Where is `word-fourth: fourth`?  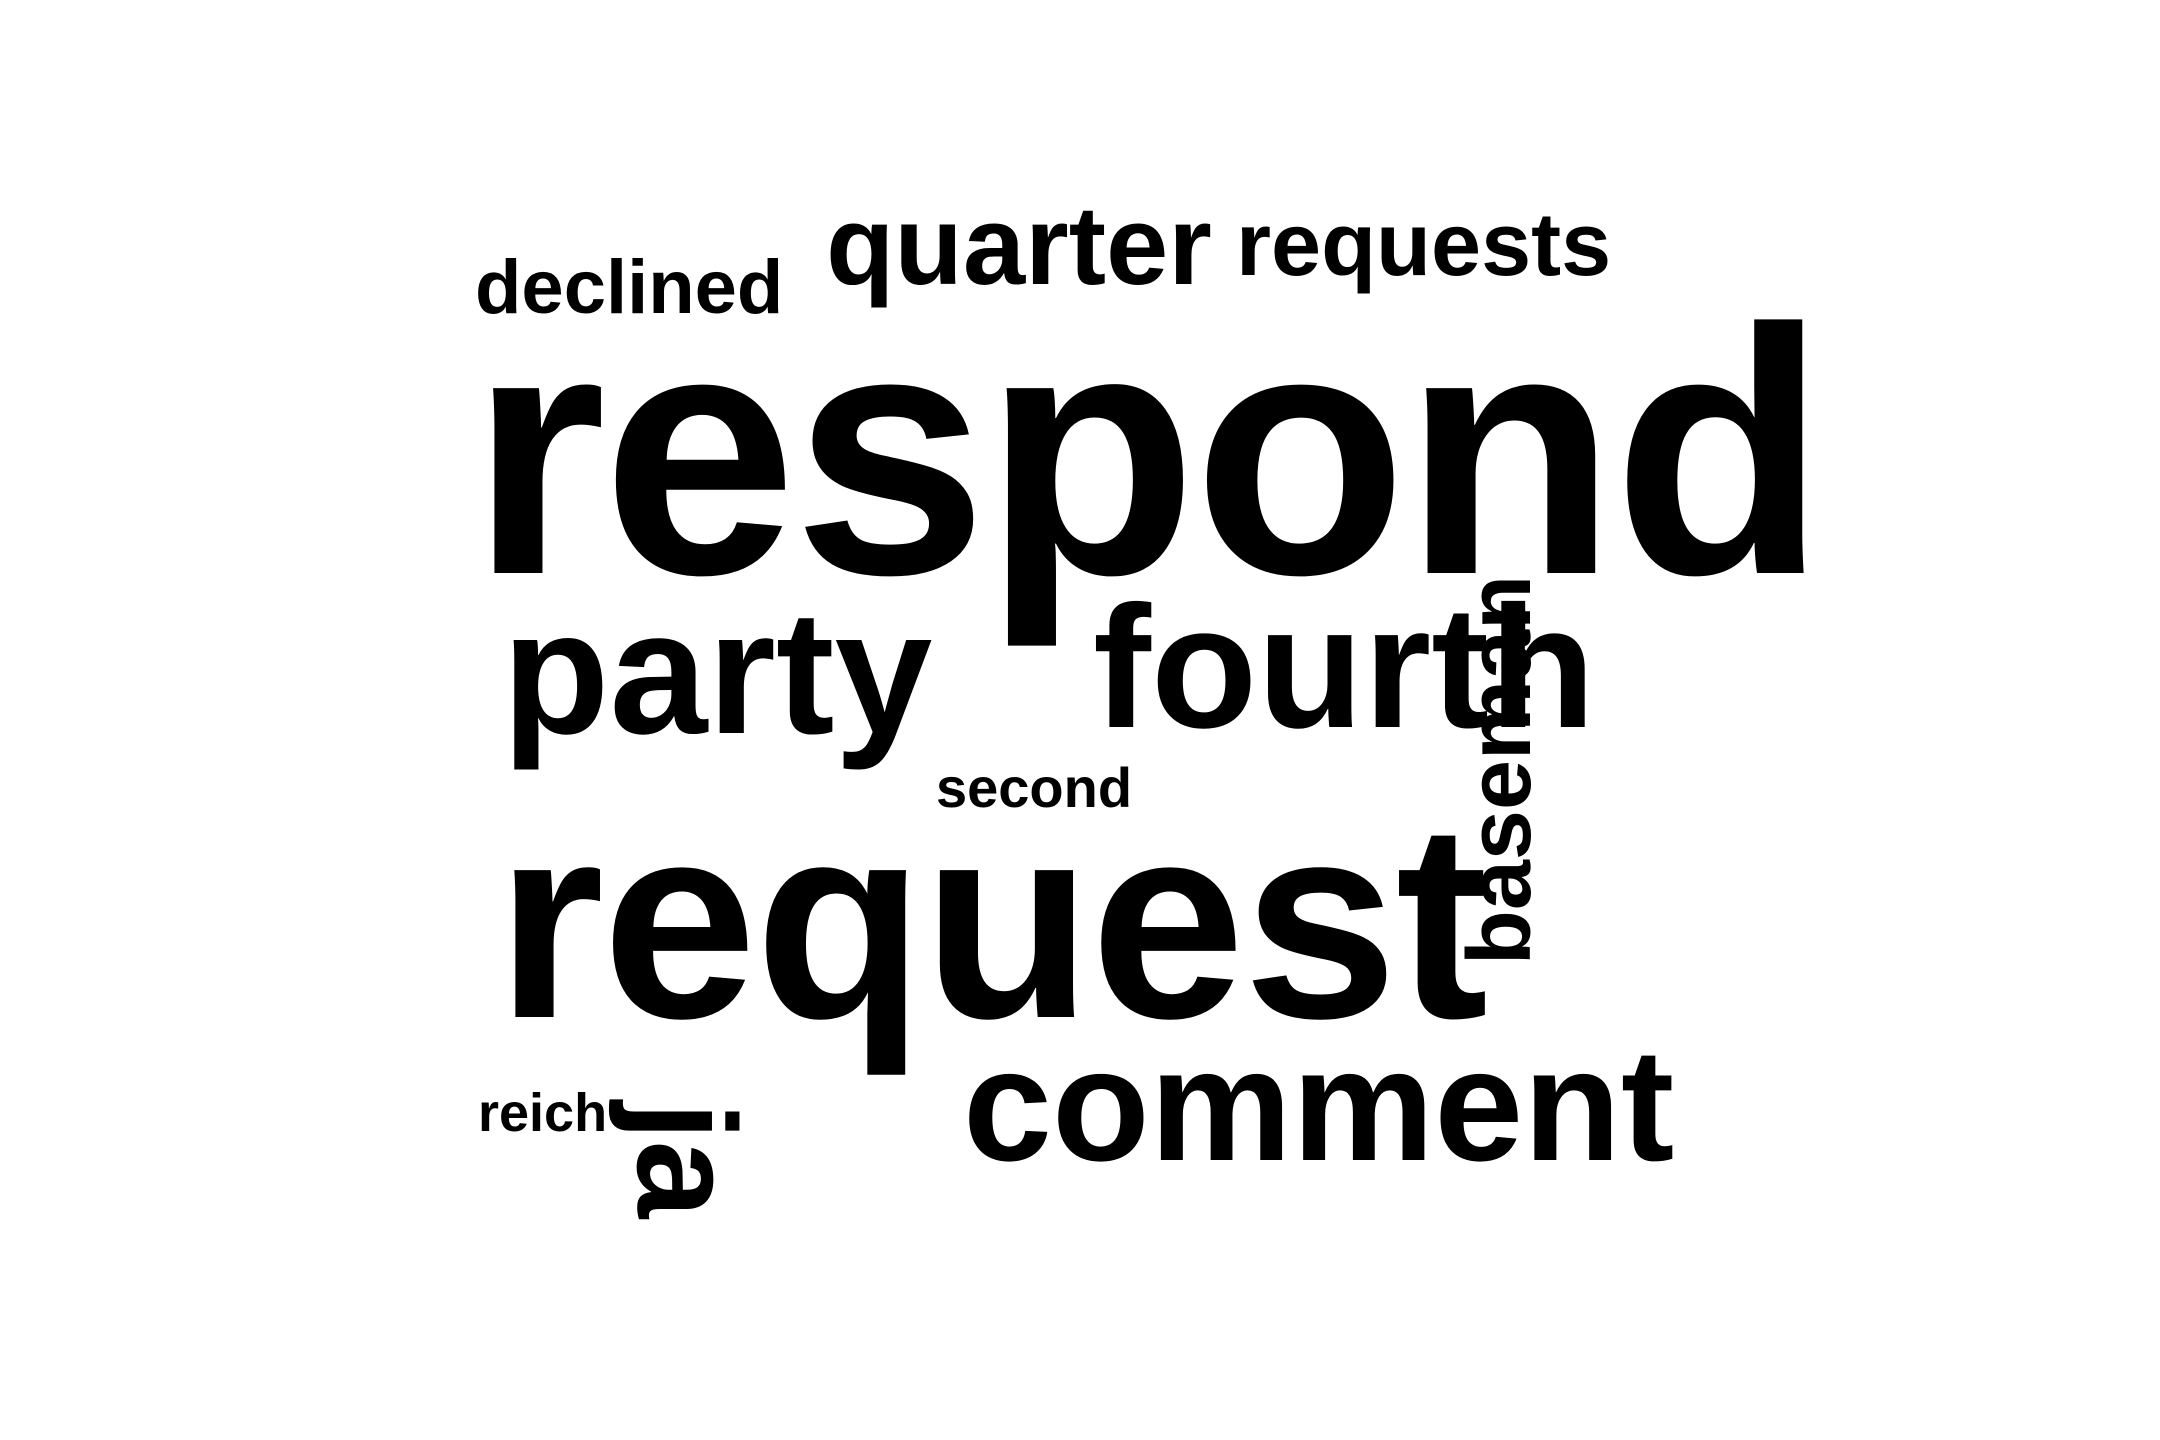 word-fourth: fourth is located at coordinates (1344, 666).